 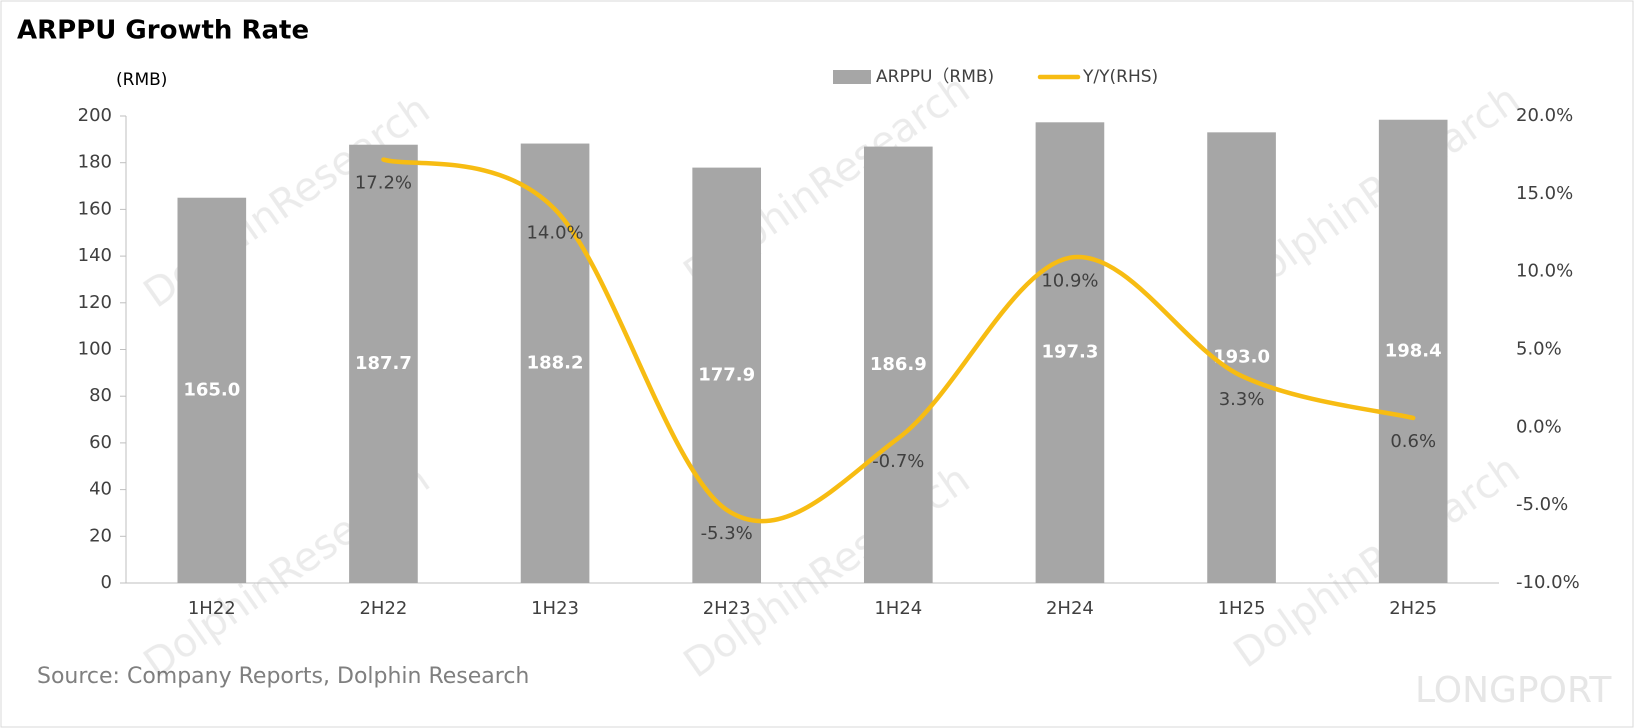 I want to click on chart-title: ARPPU Growth Rate, so click(x=163, y=31).